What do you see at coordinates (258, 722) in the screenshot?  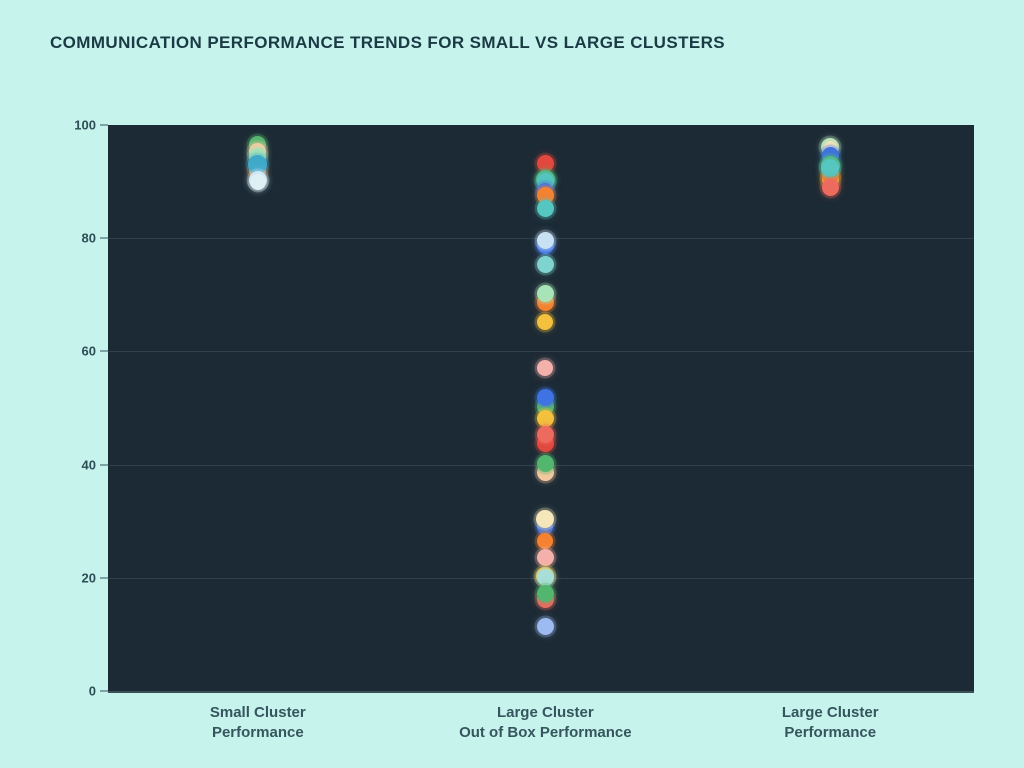 I see `category-label-0: Small Cluster Performance` at bounding box center [258, 722].